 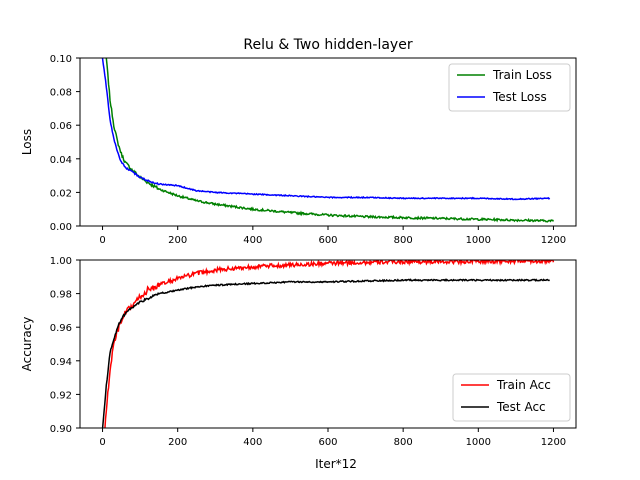 I want to click on y-tick-label: 0.04, so click(x=61, y=160).